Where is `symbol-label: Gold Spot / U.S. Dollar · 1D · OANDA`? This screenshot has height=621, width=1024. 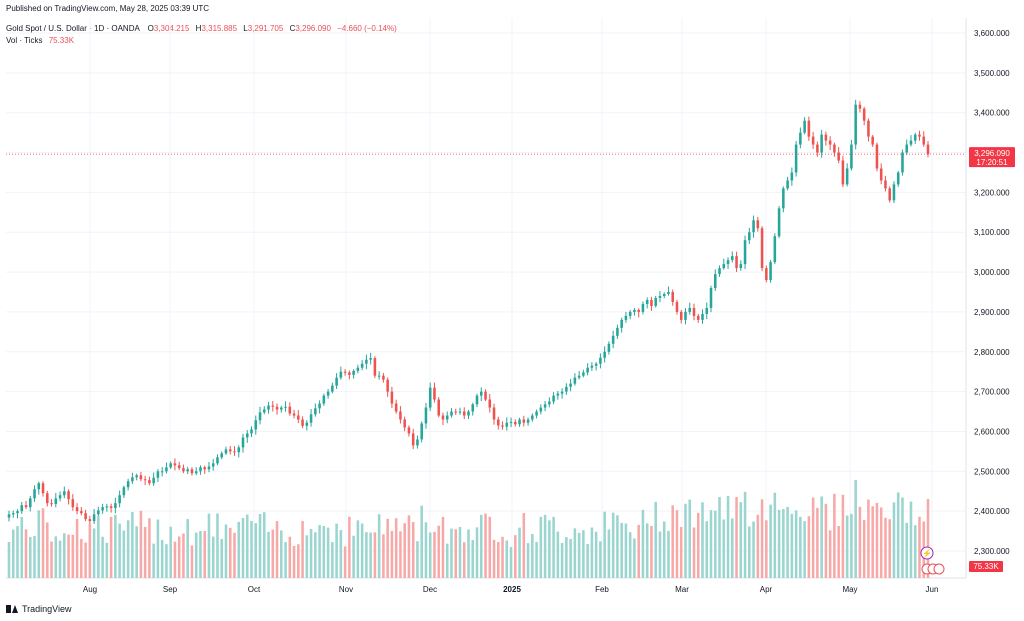
symbol-label: Gold Spot / U.S. Dollar · 1D · OANDA is located at coordinates (73, 28).